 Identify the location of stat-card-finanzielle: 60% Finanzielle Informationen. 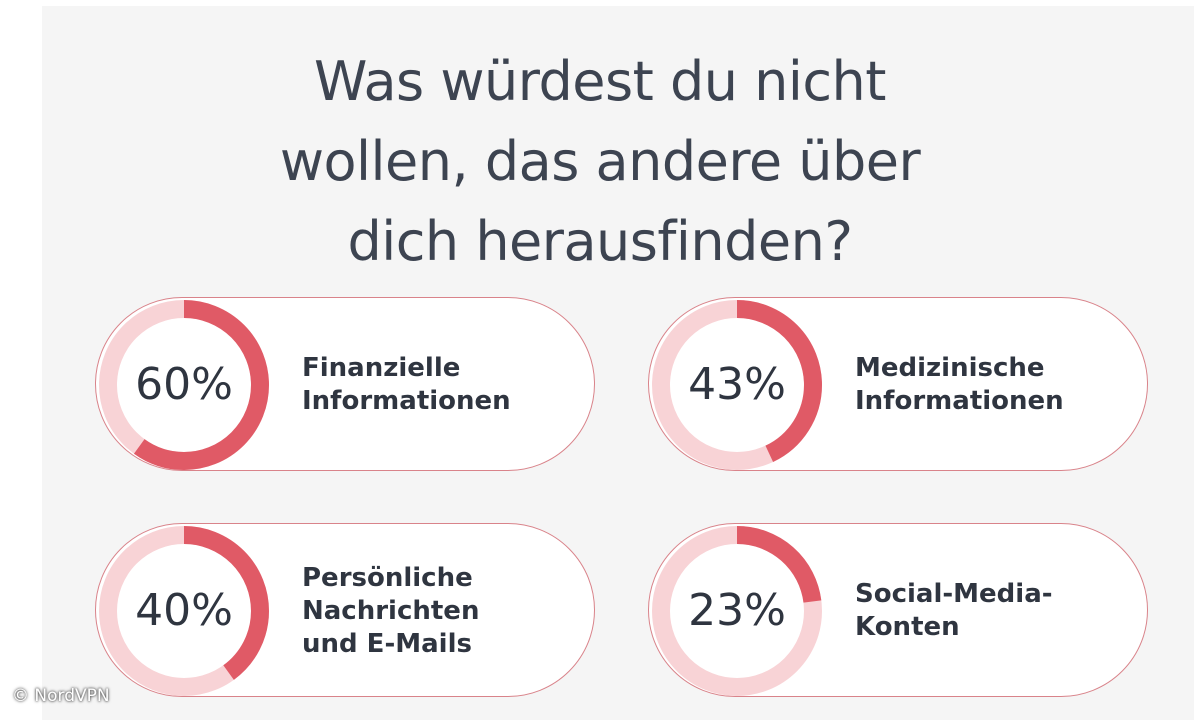
(345, 384).